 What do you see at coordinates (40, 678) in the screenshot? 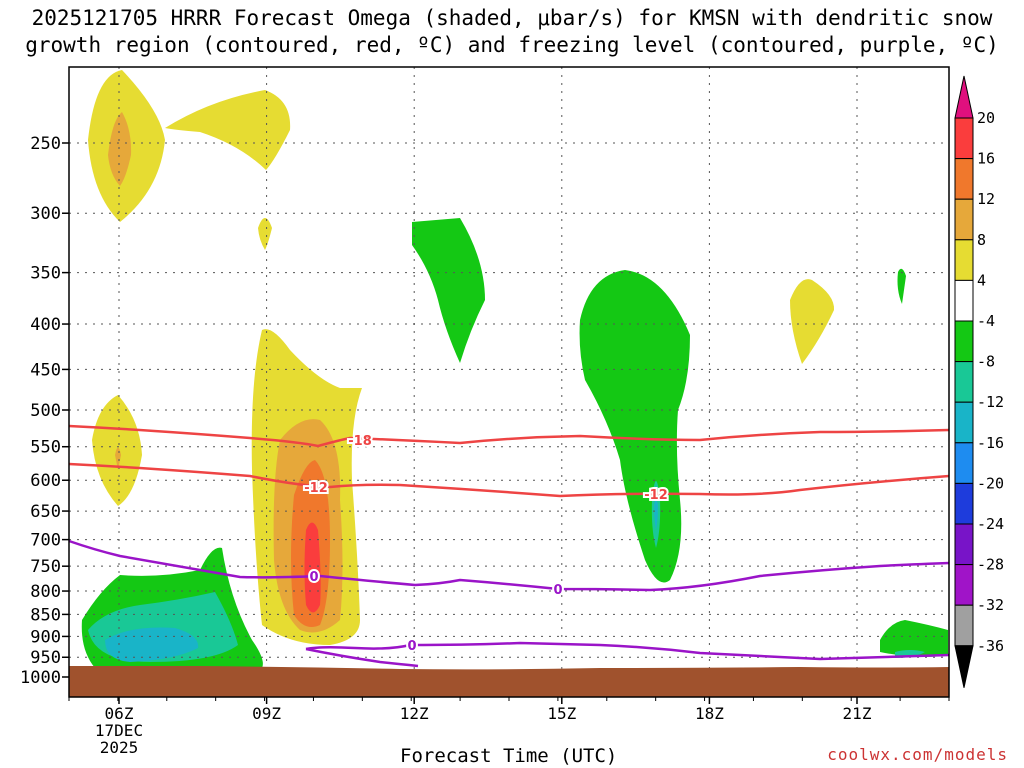
I see `y-tick-label: 1000` at bounding box center [40, 678].